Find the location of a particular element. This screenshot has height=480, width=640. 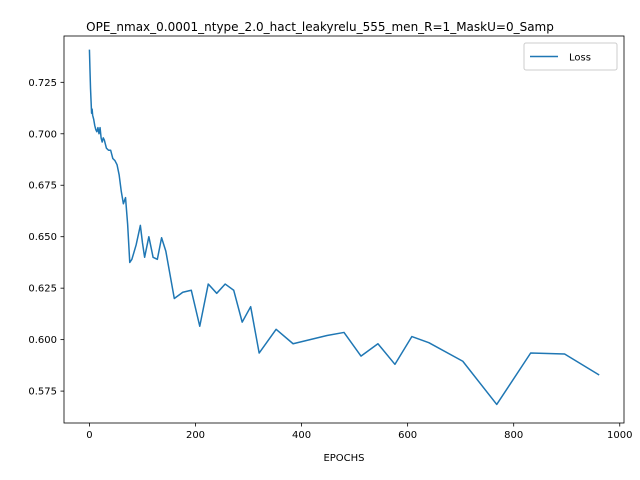

y-tick-label: 0.625 is located at coordinates (42, 289).